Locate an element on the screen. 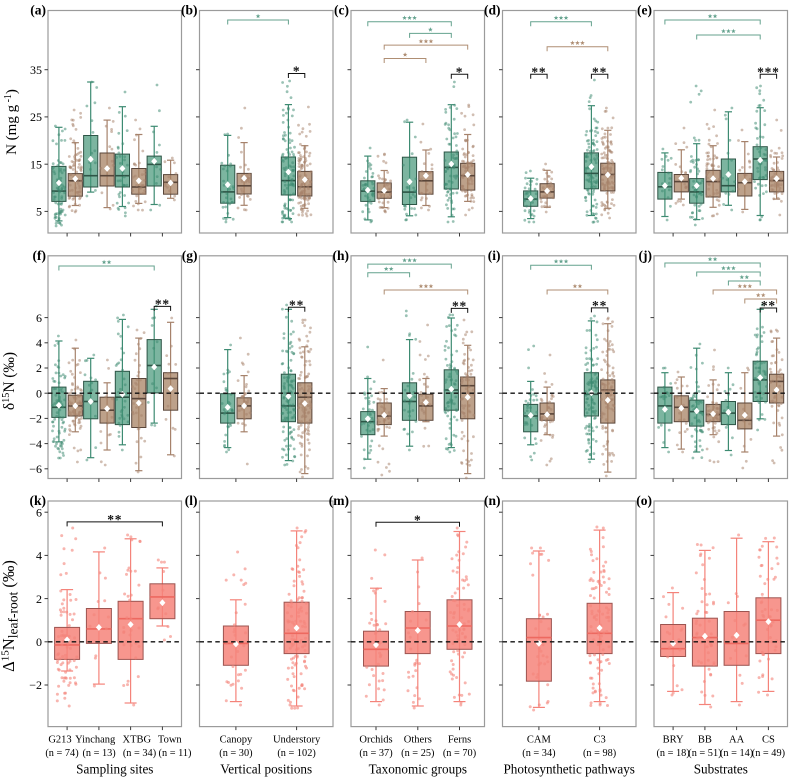 This screenshot has height=778, width=800. svg-text: (o) is located at coordinates (644, 500).